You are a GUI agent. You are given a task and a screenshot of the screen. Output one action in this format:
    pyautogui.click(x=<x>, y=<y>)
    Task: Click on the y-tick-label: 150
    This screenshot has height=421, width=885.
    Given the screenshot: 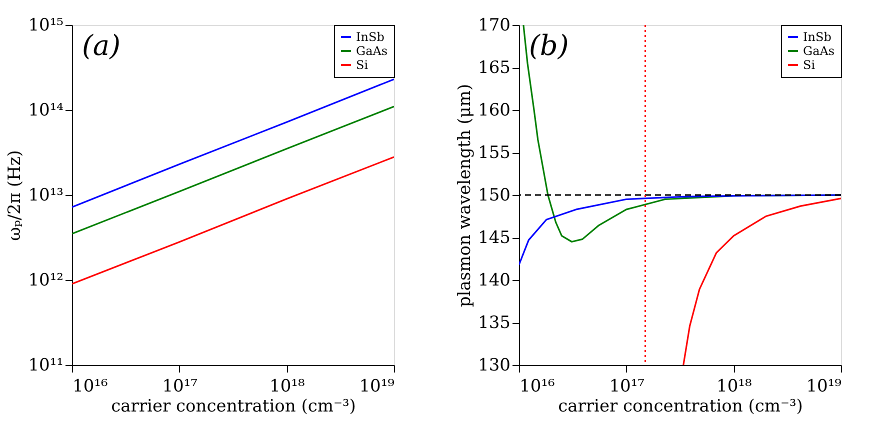 What is the action you would take?
    pyautogui.click(x=494, y=196)
    